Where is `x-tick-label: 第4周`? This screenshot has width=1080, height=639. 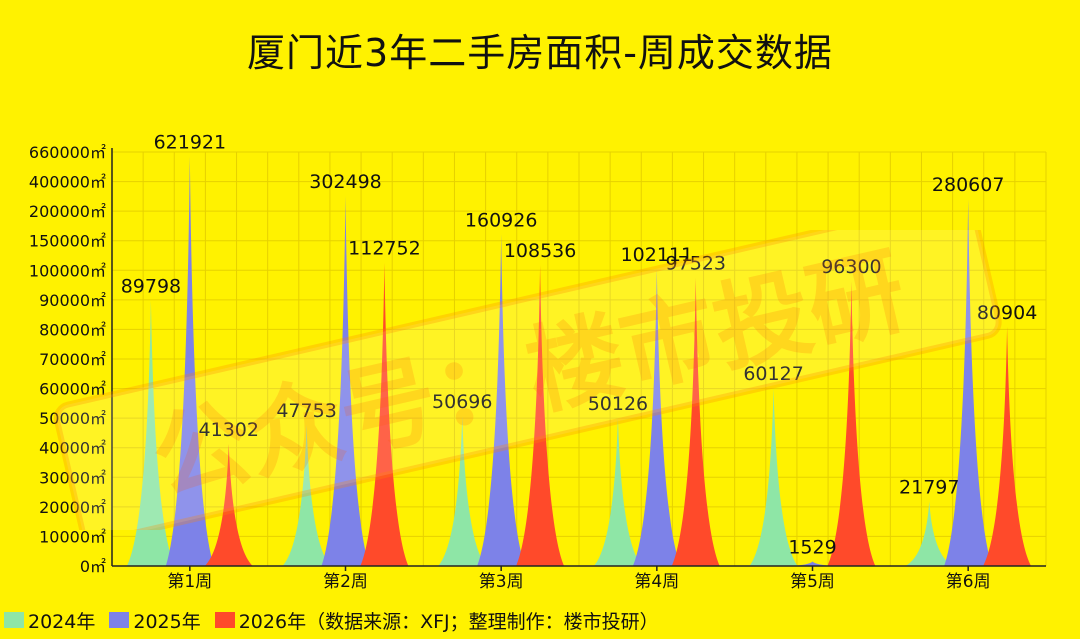 x-tick-label: 第4周 is located at coordinates (656, 582).